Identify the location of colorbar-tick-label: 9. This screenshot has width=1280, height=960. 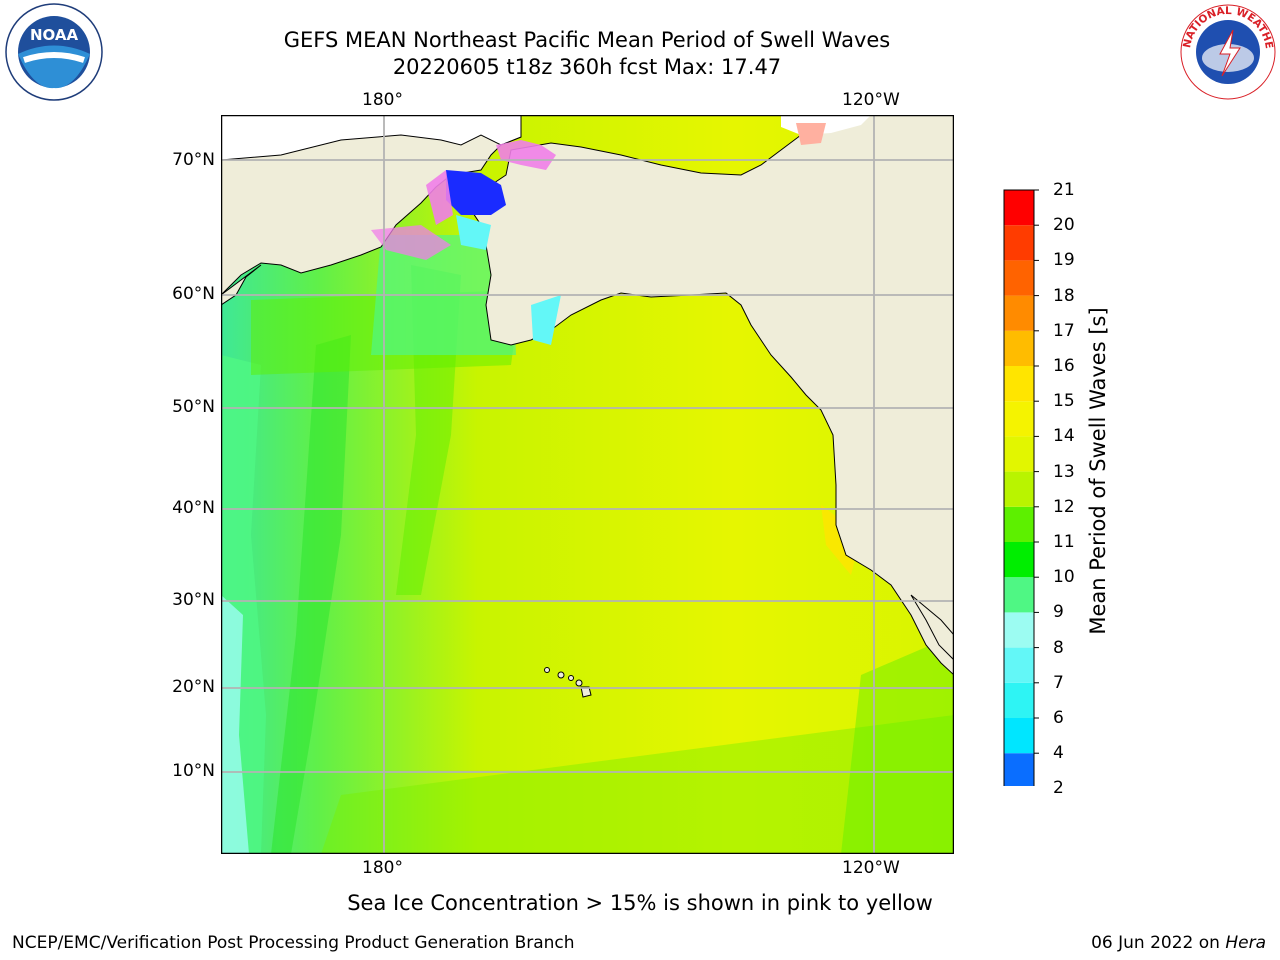
(1058, 612).